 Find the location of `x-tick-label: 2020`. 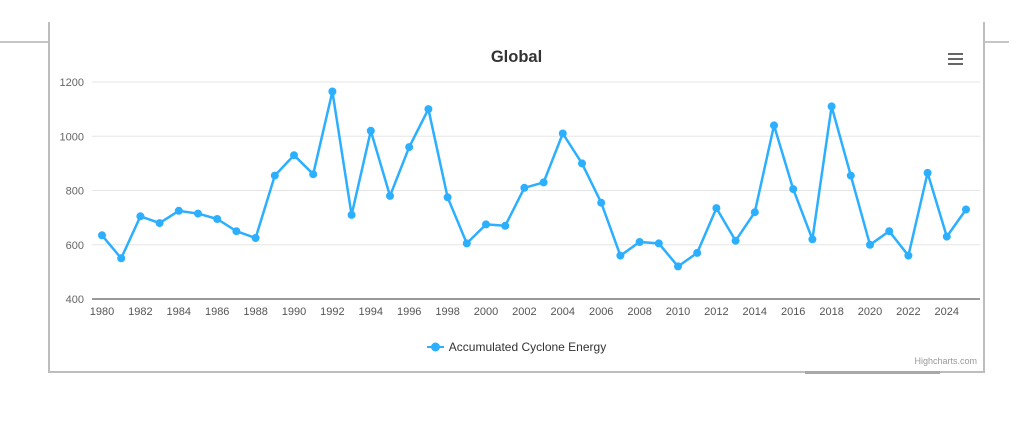

x-tick-label: 2020 is located at coordinates (870, 312).